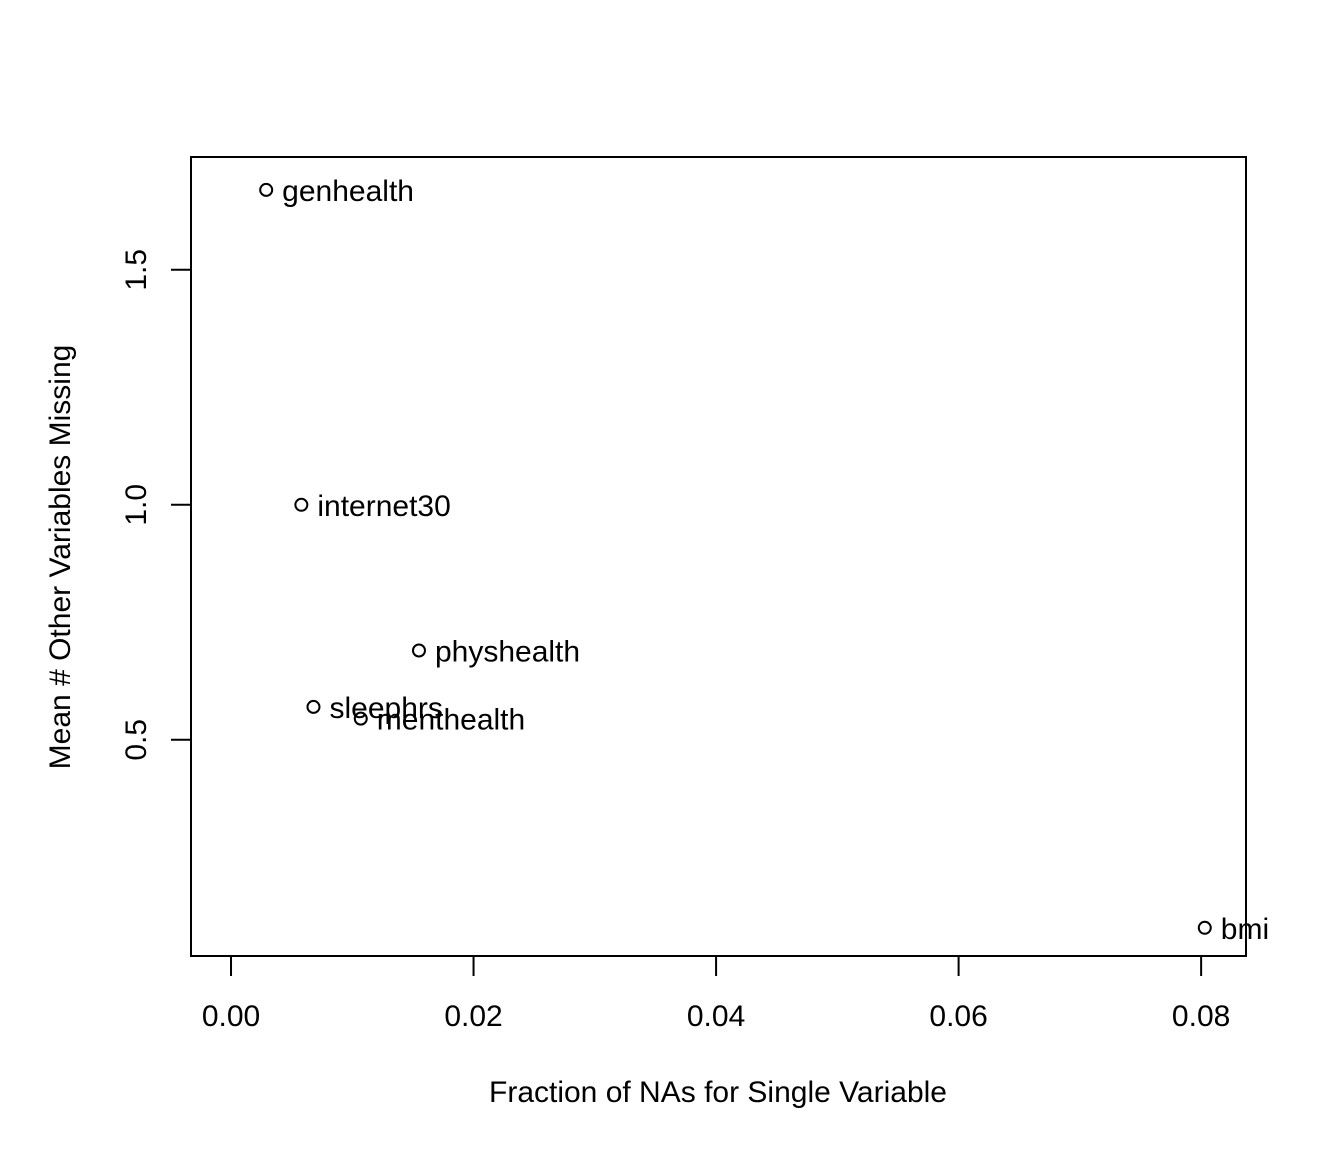 The image size is (1344, 1152). What do you see at coordinates (716, 994) in the screenshot?
I see `x-axis: 0.00 0.02 0.04 0.06 0.08` at bounding box center [716, 994].